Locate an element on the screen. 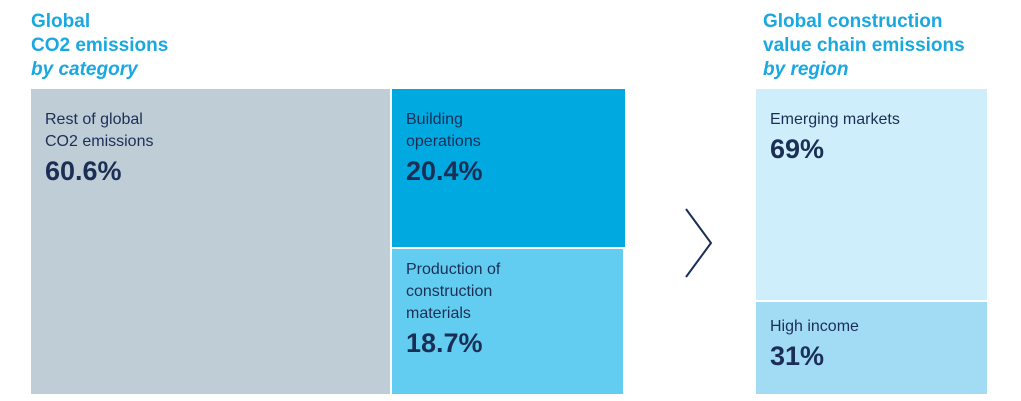 Image resolution: width=1021 pixels, height=401 pixels. treemap-tile-building-operations: Building operations 20.4% is located at coordinates (508, 168).